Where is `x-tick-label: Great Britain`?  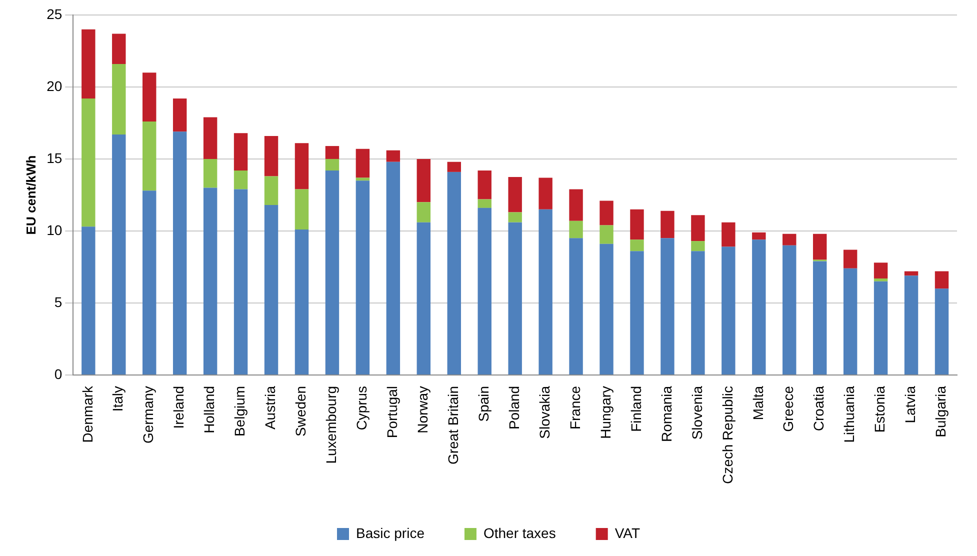
x-tick-label: Great Britain is located at coordinates (452, 425).